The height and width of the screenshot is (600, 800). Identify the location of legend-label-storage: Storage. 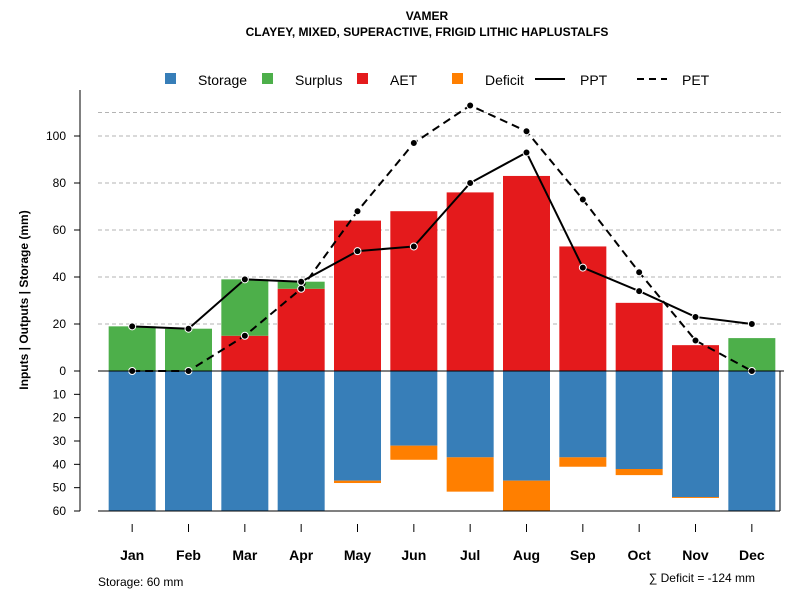
(222, 80).